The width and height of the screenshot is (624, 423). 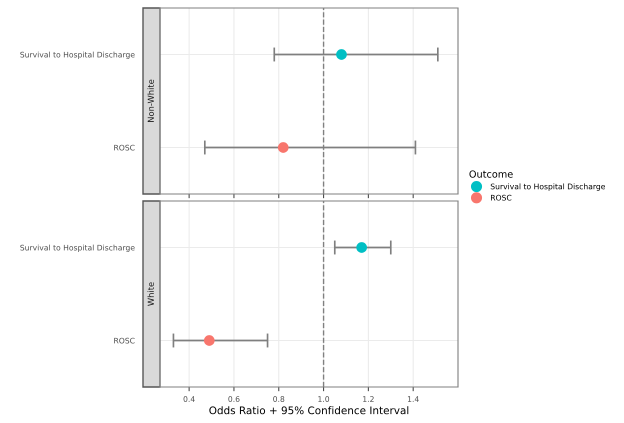 What do you see at coordinates (491, 174) in the screenshot?
I see `legend-title: Outcome` at bounding box center [491, 174].